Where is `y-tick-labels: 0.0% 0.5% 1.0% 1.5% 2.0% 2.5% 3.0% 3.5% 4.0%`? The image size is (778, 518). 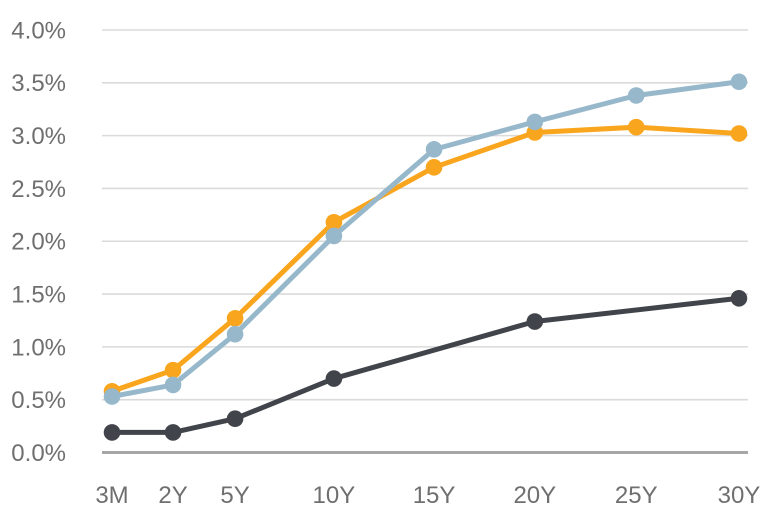 y-tick-labels: 0.0% 0.5% 1.0% 1.5% 2.0% 2.5% 3.0% 3.5% 4.0% is located at coordinates (38, 242).